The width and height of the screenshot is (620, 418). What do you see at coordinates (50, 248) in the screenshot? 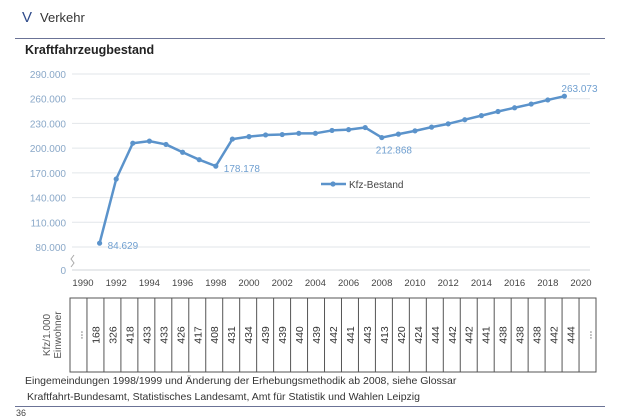
I see `y-tick-label: 80.000` at bounding box center [50, 248].